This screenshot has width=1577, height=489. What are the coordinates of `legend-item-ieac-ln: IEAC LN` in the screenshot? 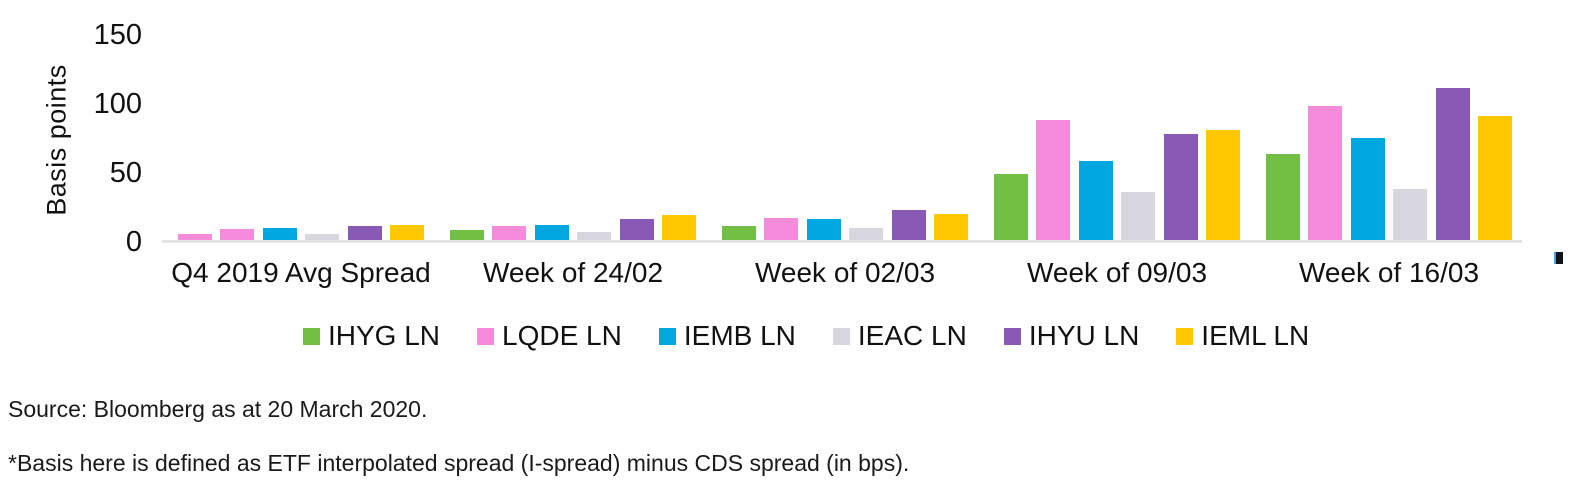 It's located at (899, 336).